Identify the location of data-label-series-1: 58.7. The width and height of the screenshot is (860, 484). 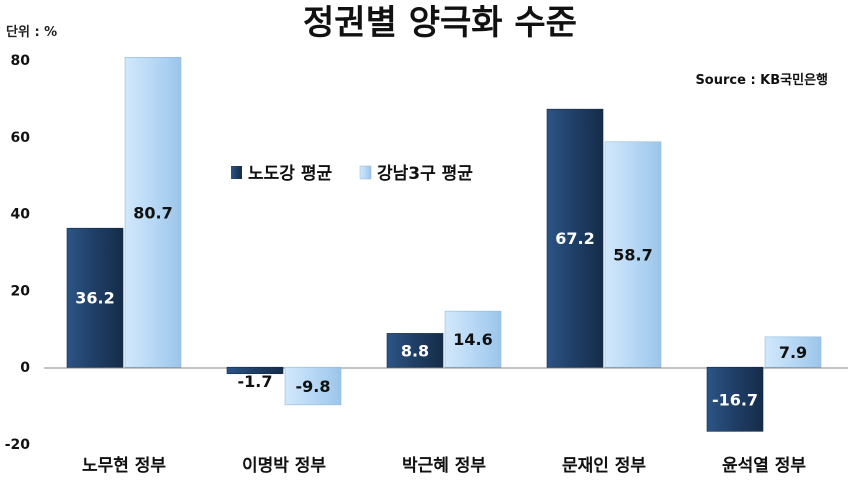
(632, 254).